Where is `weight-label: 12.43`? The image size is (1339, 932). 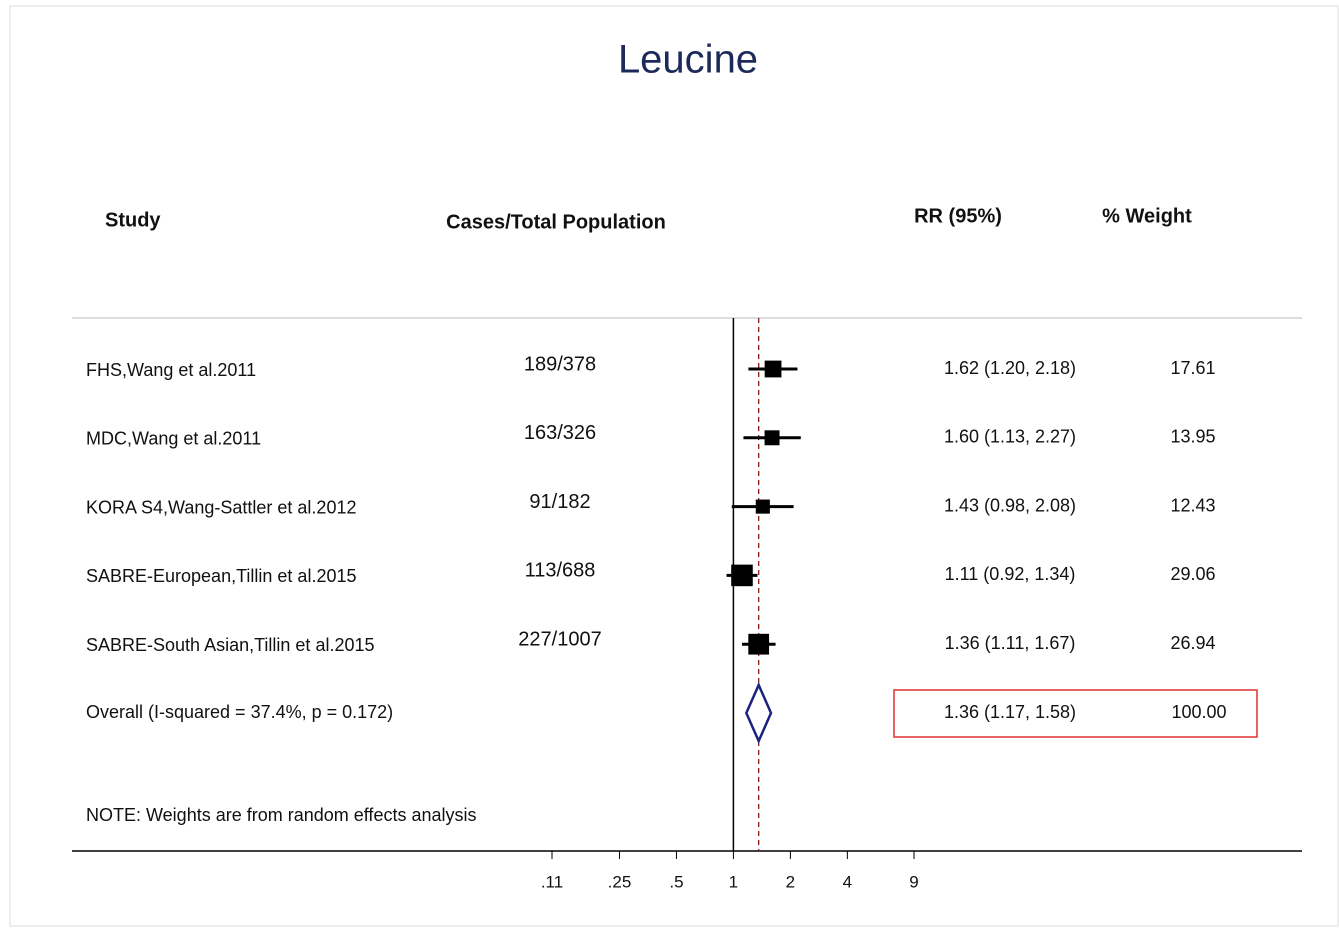 weight-label: 12.43 is located at coordinates (1192, 505).